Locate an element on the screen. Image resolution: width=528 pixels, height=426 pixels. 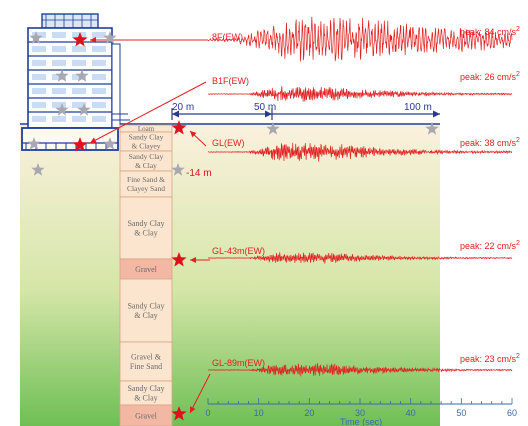
time-tick-label: 40 is located at coordinates (411, 413).